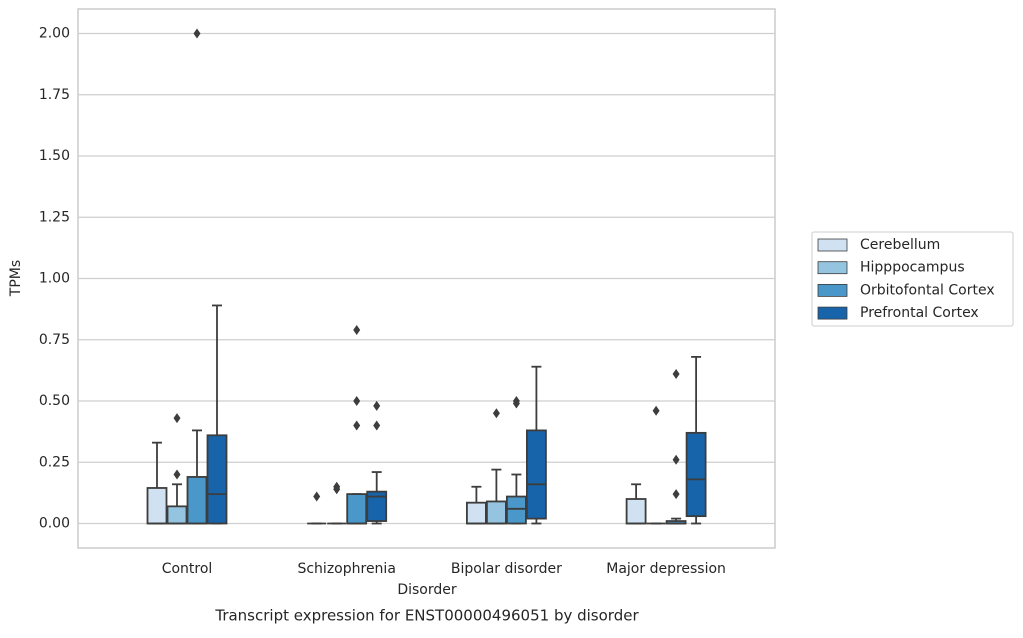  What do you see at coordinates (912, 279) in the screenshot?
I see `legend-frame` at bounding box center [912, 279].